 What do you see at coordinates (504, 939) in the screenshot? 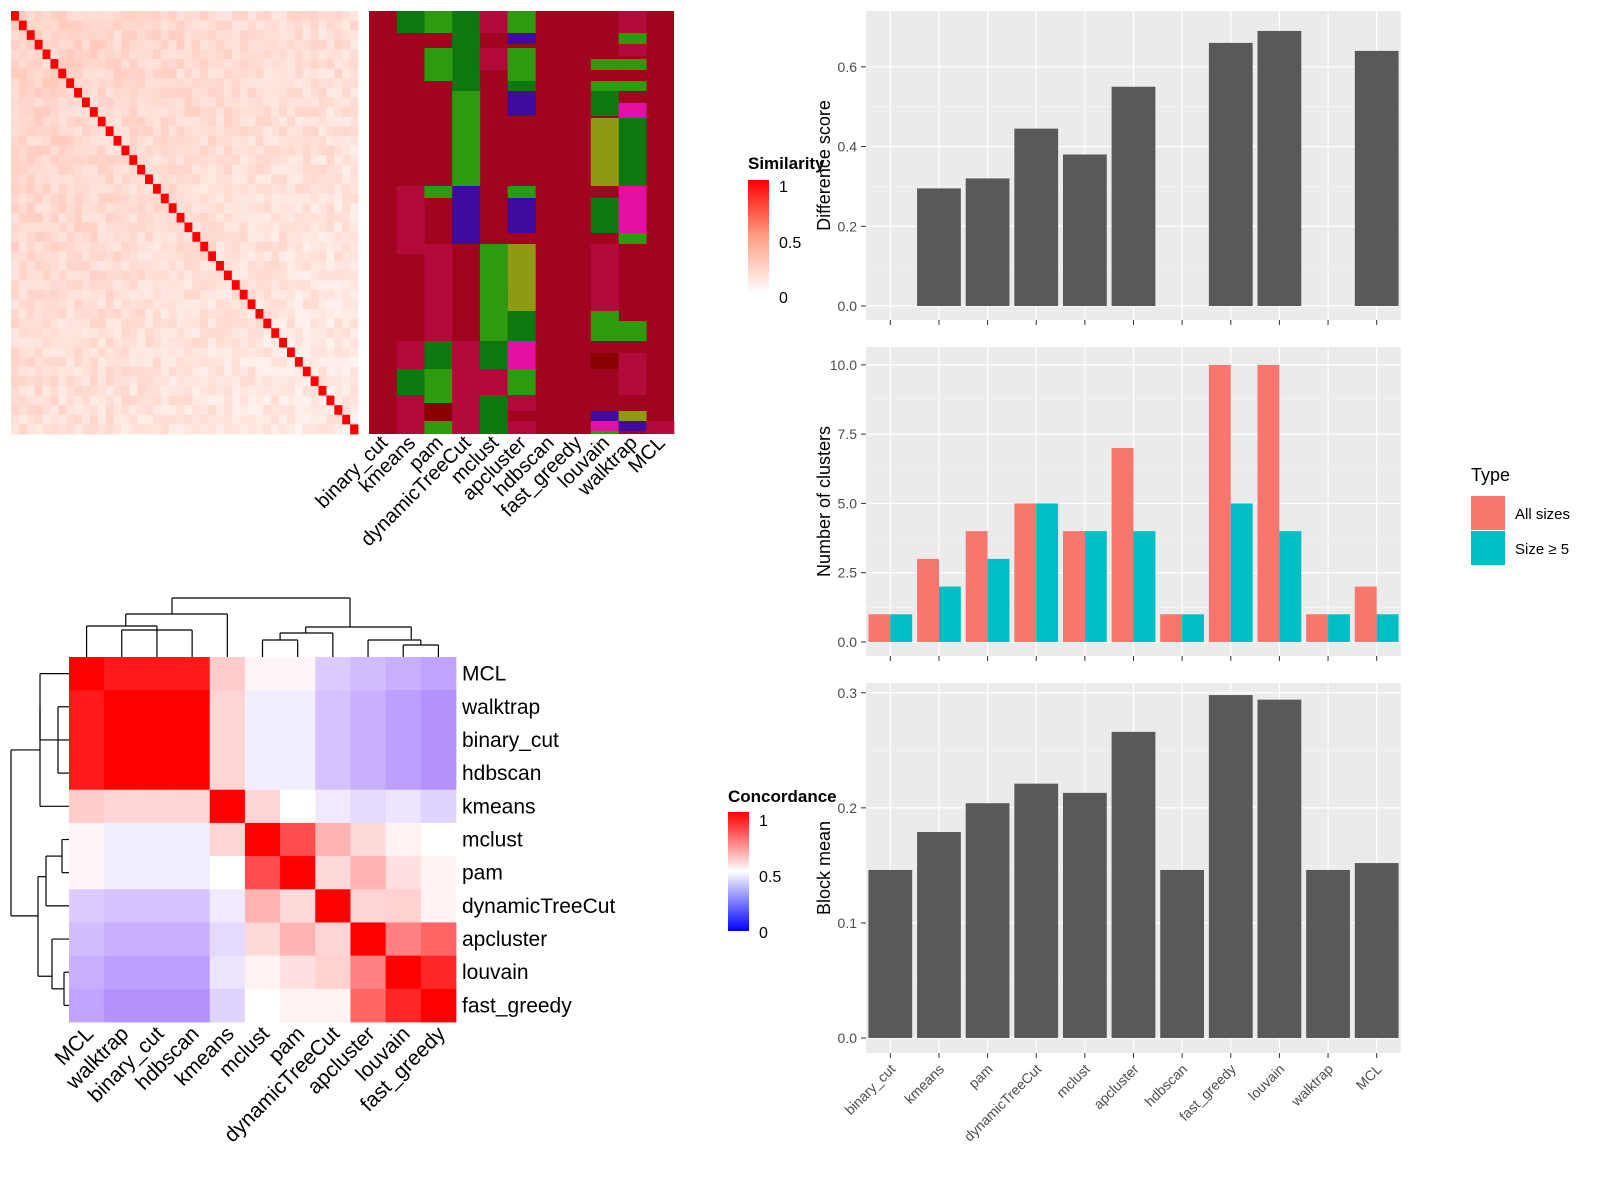
I see `concordance-row-label-apcluster: apcluster` at bounding box center [504, 939].